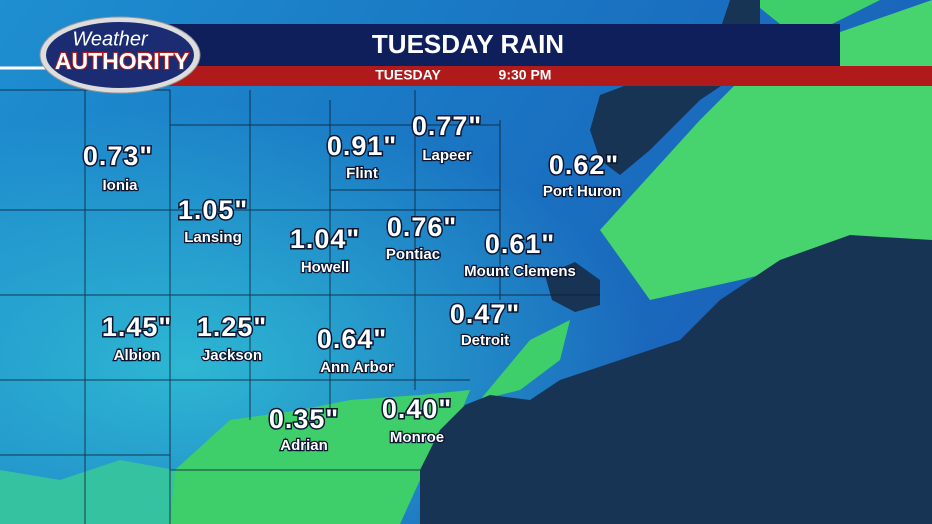  I want to click on rain-amount: 0.47", so click(485, 314).